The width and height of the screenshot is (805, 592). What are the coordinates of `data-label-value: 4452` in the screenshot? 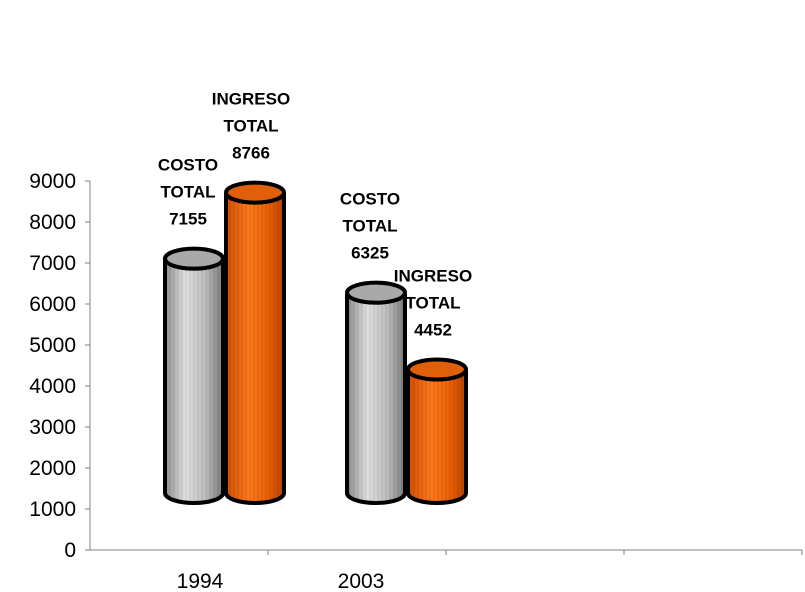 It's located at (433, 329).